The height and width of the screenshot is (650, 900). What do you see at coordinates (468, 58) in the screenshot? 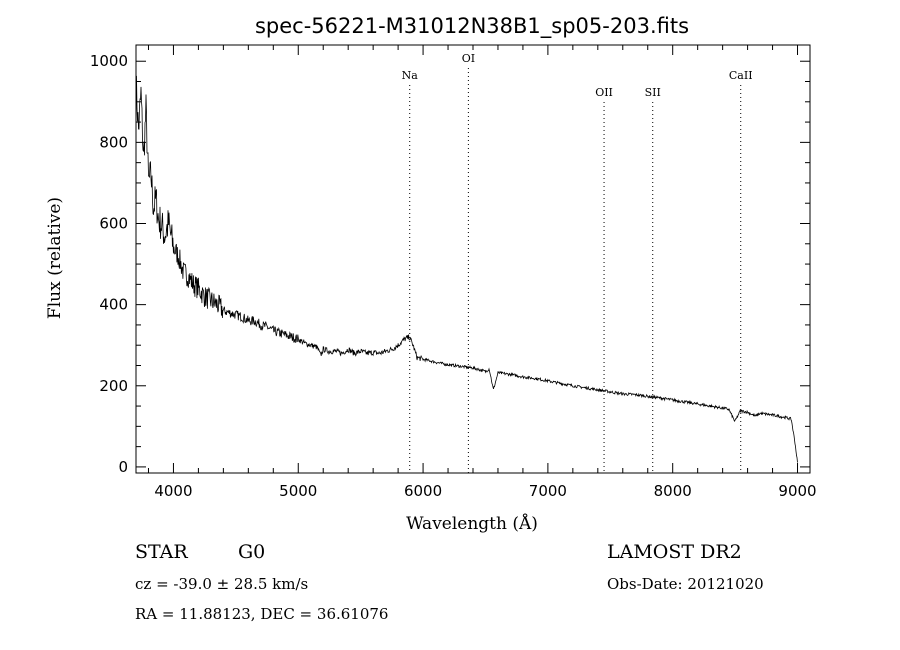
I see `spectral-line-label: OI` at bounding box center [468, 58].